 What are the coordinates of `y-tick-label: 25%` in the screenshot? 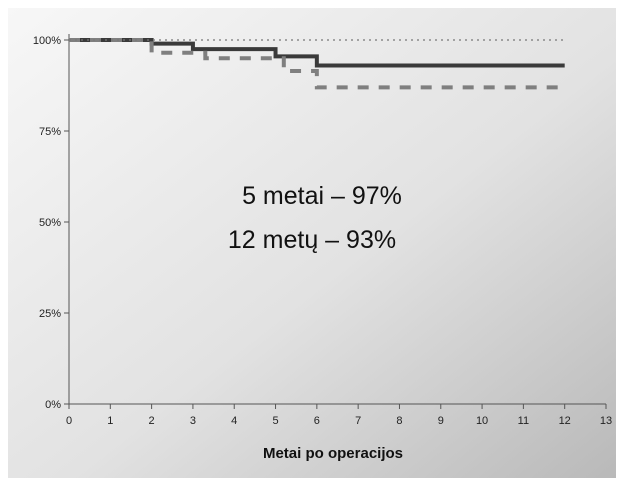 It's located at (50, 314).